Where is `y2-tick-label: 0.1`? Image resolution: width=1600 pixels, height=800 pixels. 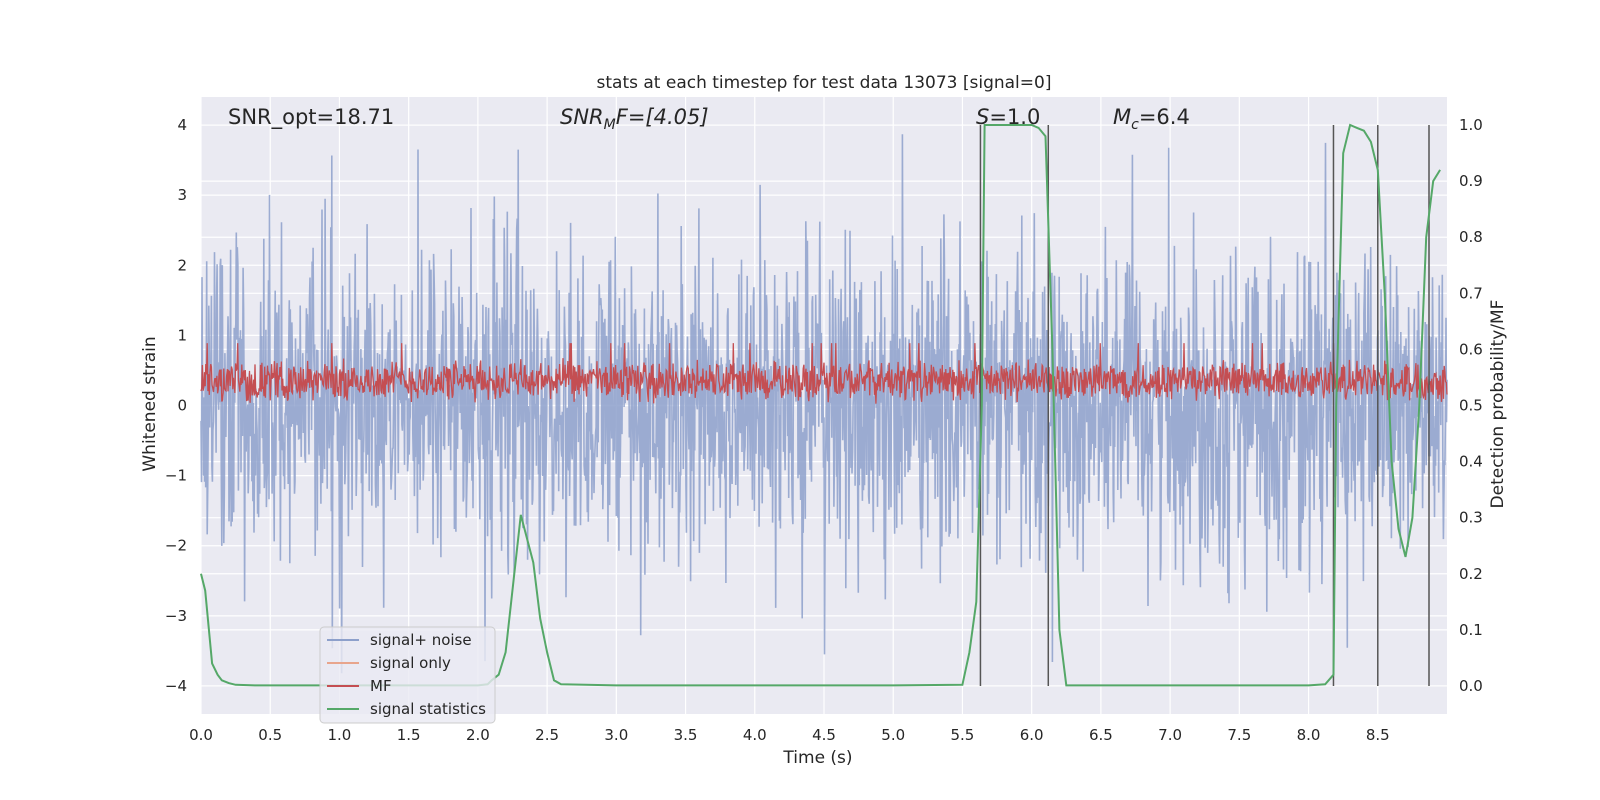 y2-tick-label: 0.1 is located at coordinates (1471, 630).